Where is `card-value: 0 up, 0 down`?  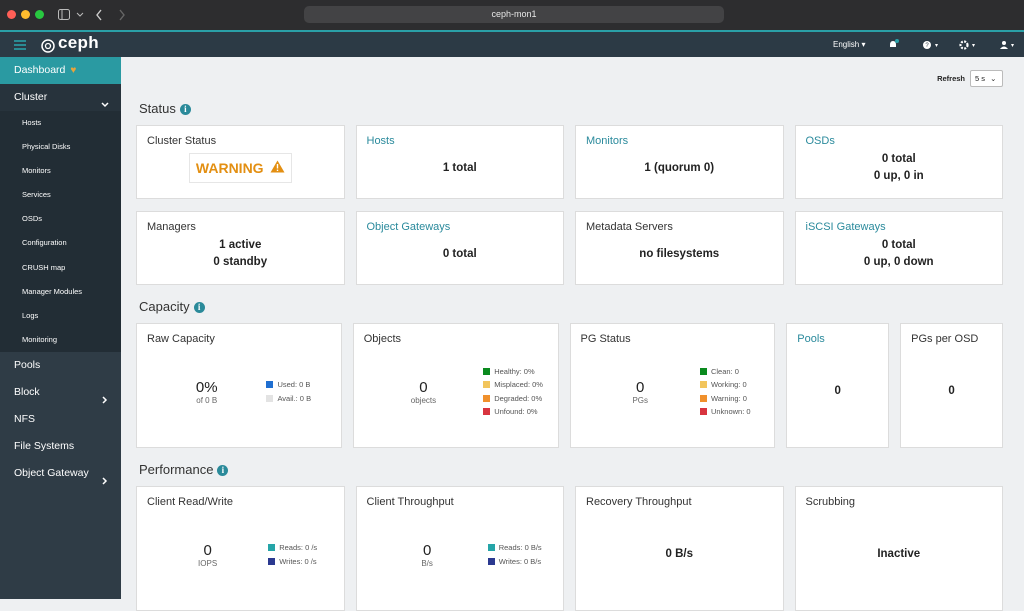
card-value: 0 up, 0 down is located at coordinates (898, 262).